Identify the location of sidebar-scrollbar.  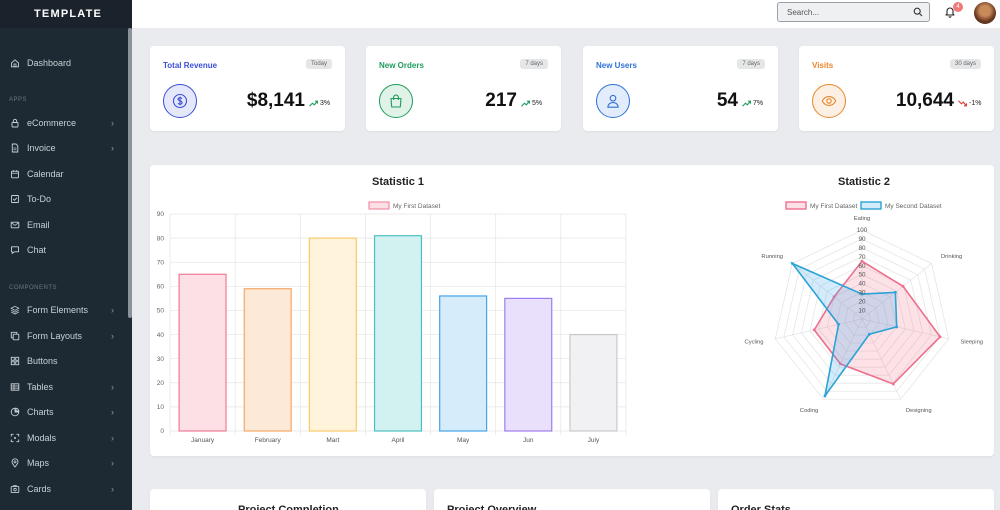
(130, 173).